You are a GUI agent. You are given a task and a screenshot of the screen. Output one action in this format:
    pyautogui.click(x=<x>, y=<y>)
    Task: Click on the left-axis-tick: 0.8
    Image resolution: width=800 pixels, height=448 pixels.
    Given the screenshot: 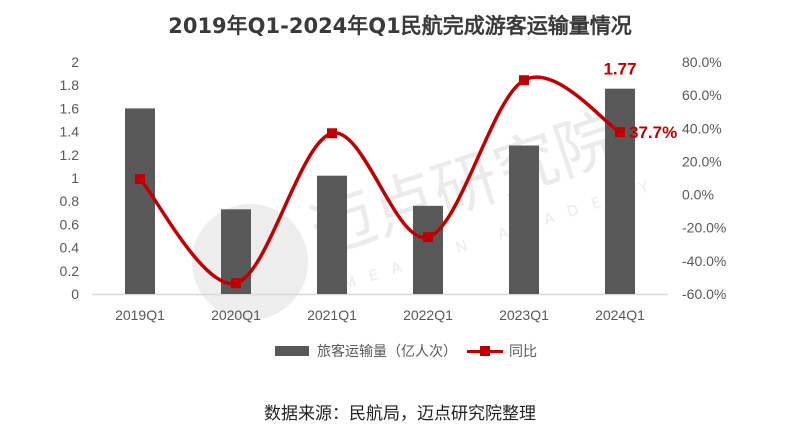 What is the action you would take?
    pyautogui.click(x=70, y=201)
    